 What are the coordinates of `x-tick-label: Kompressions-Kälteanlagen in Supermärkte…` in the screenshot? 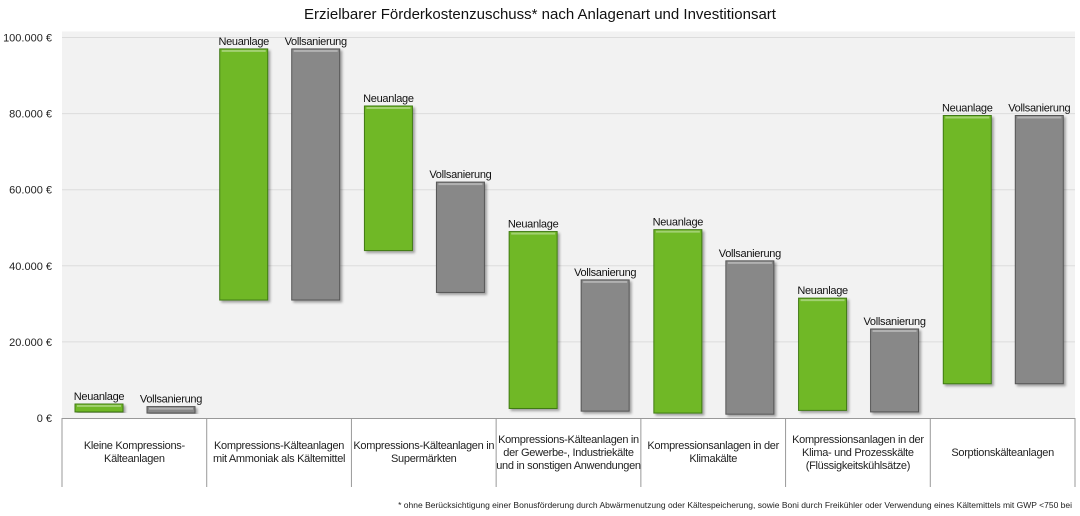 It's located at (424, 452).